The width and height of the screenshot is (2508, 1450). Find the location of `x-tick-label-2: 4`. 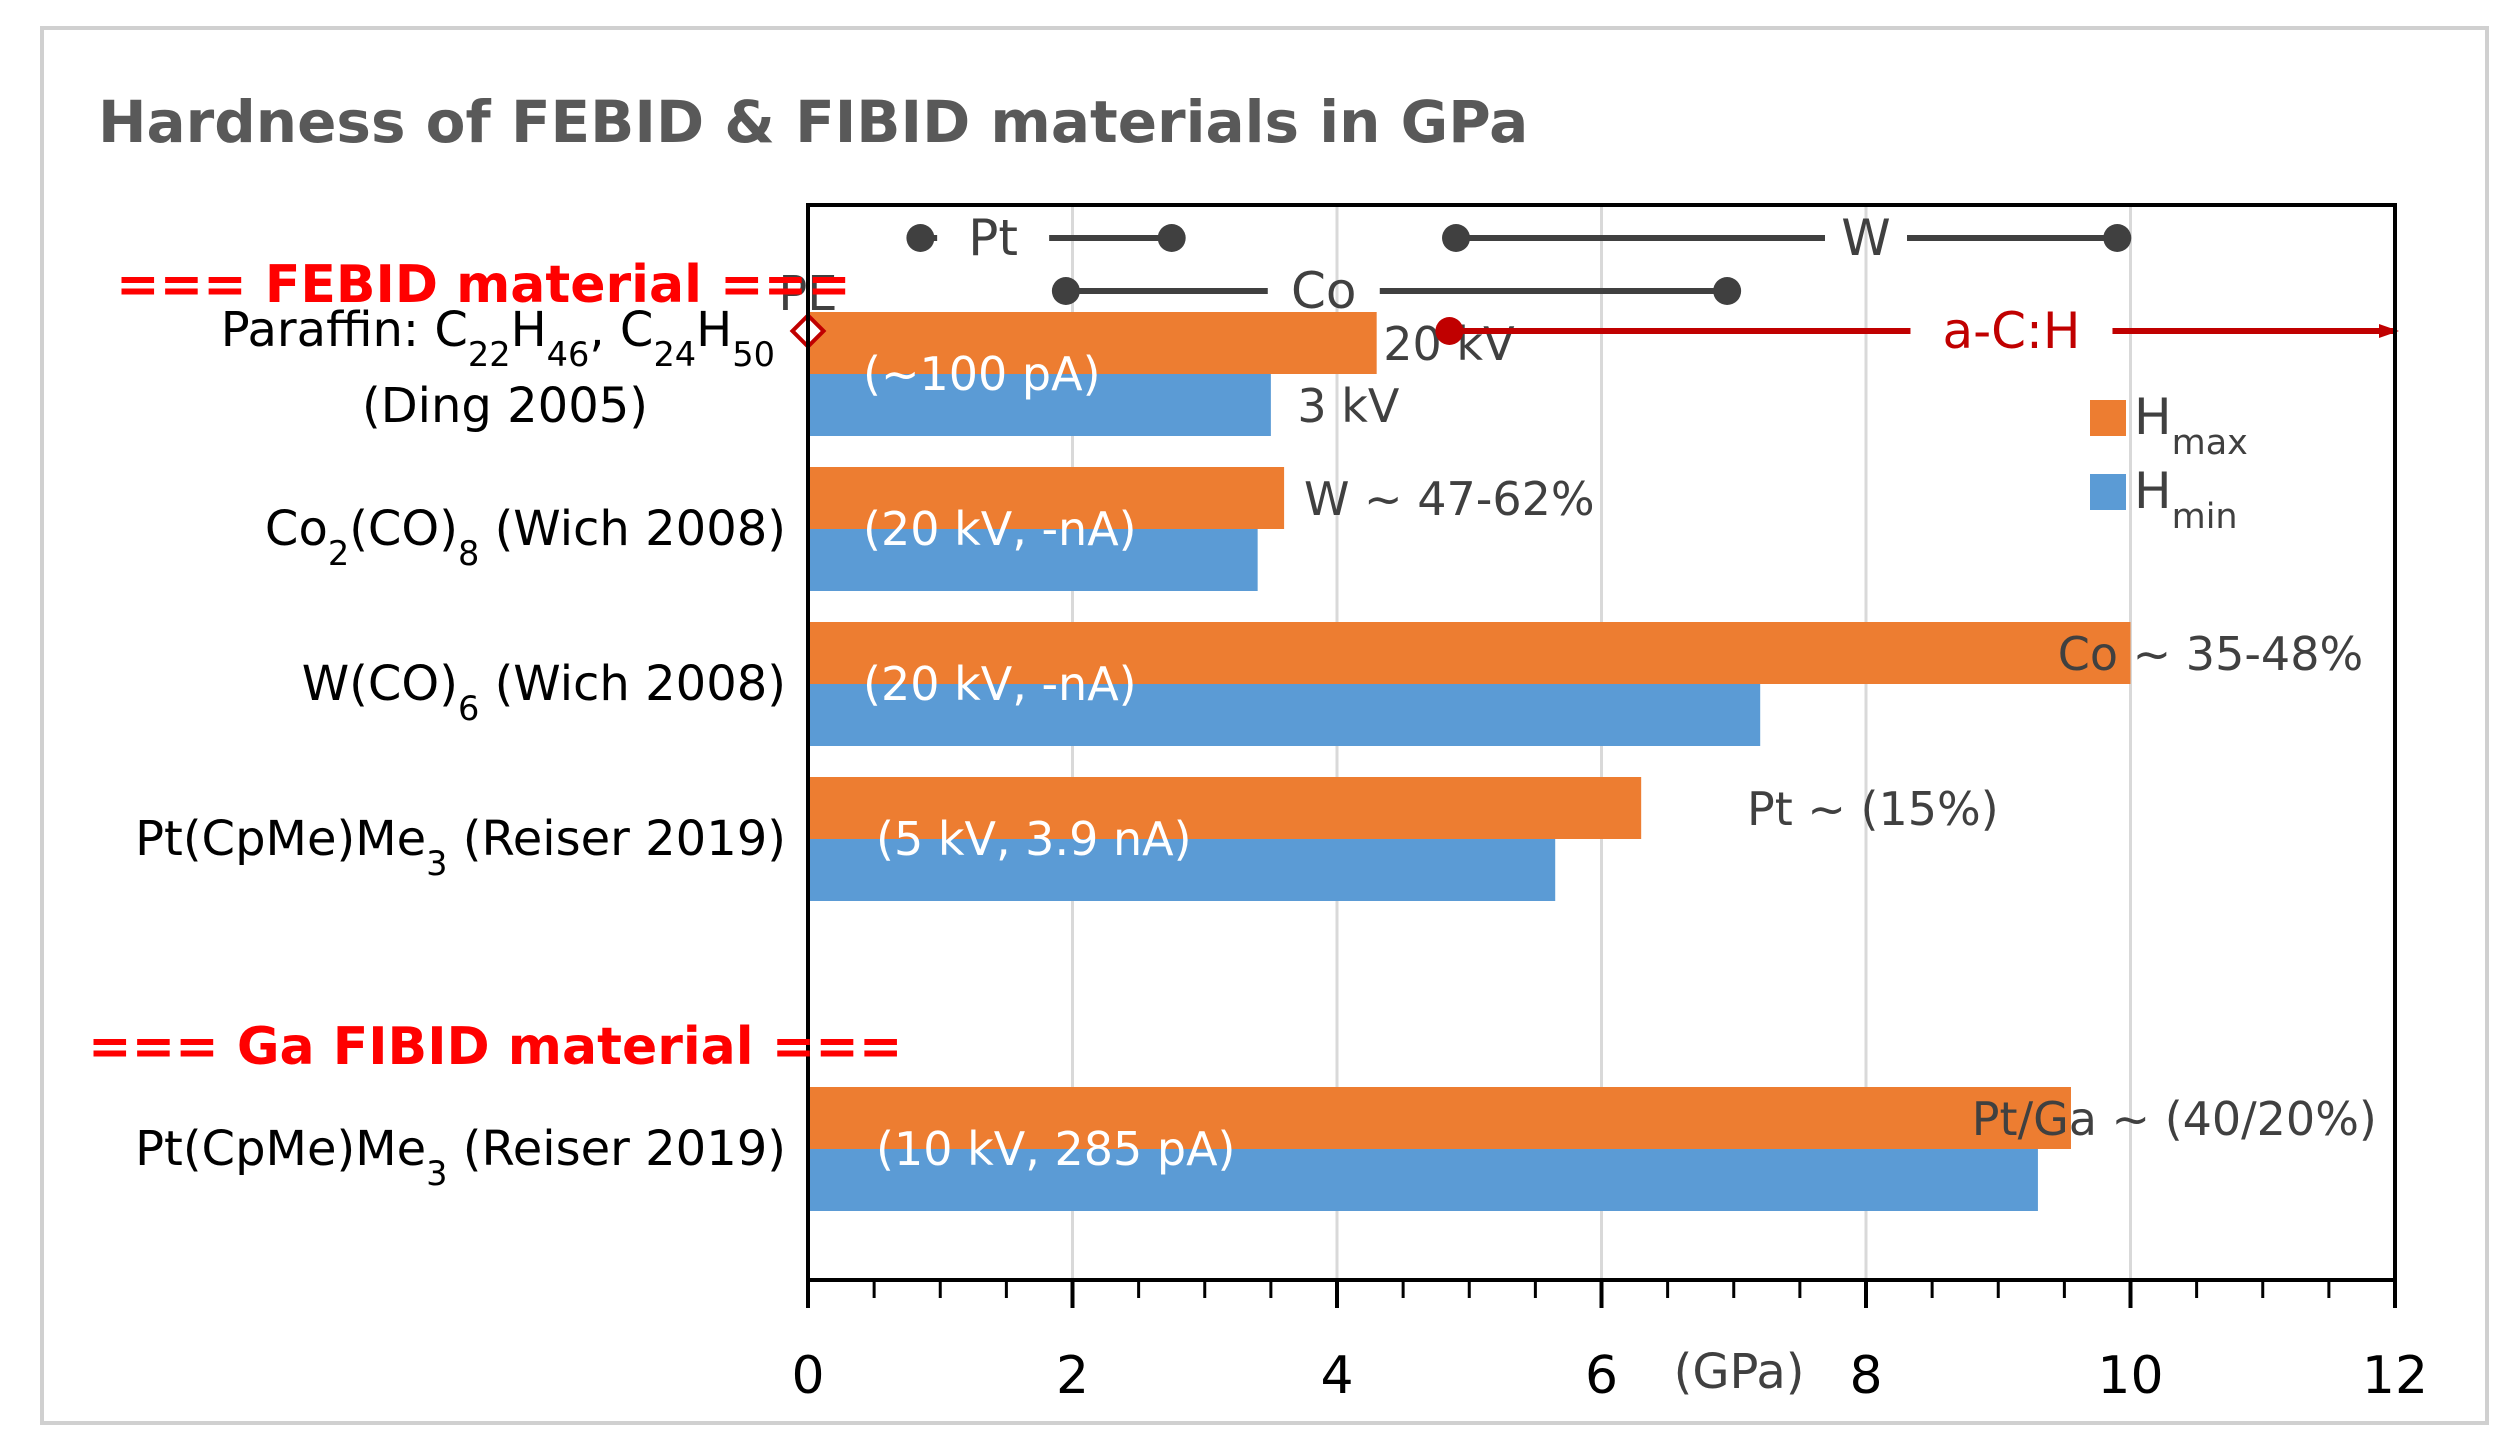

x-tick-label-2: 4 is located at coordinates (1336, 1376).